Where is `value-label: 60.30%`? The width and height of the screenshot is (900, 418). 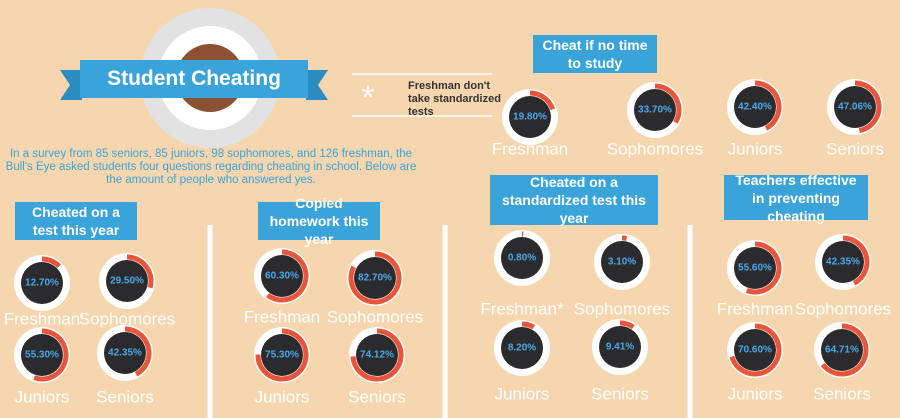 value-label: 60.30% is located at coordinates (282, 276).